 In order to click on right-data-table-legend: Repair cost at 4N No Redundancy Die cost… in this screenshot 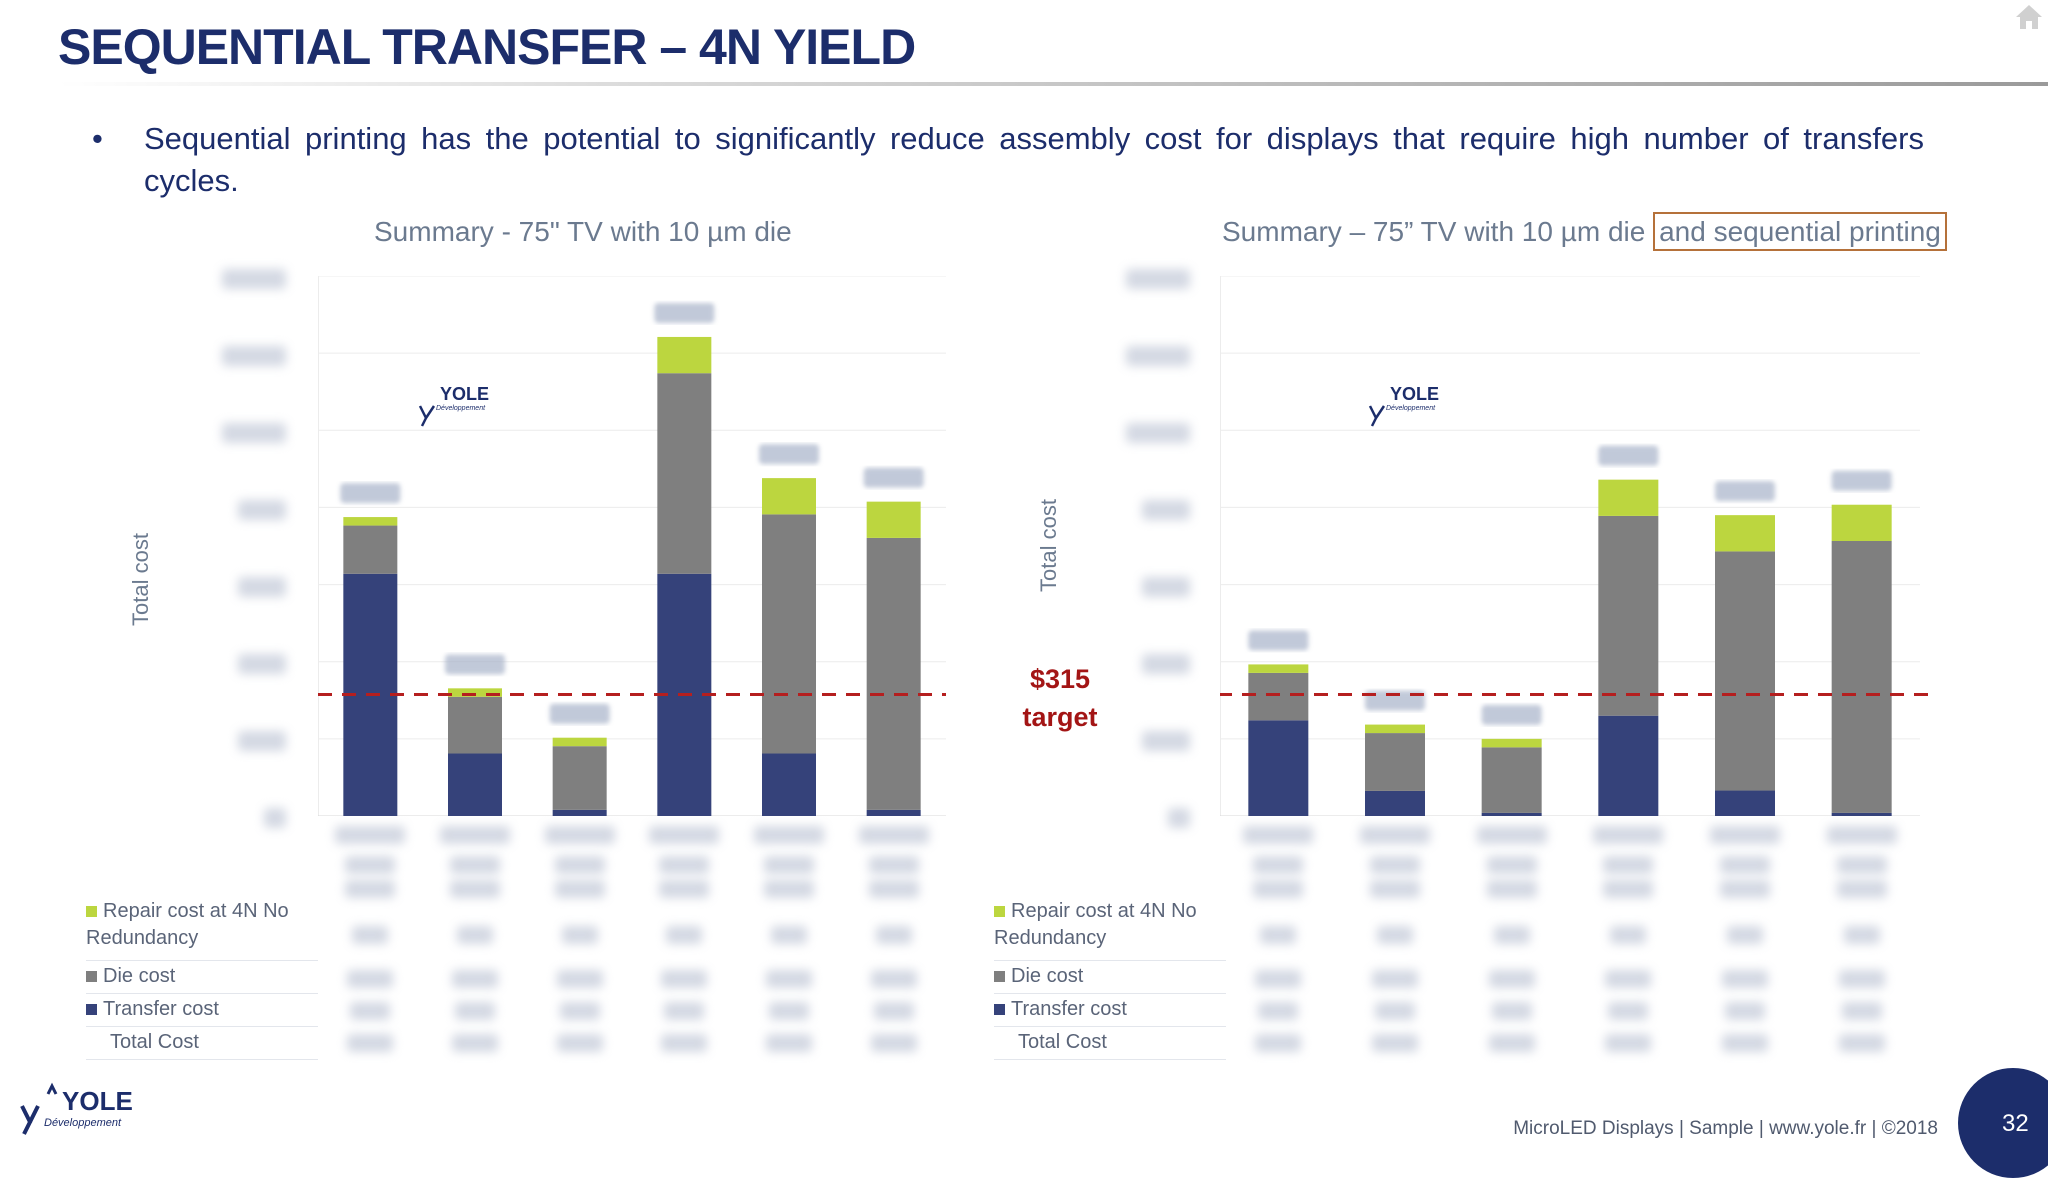, I will do `click(1110, 979)`.